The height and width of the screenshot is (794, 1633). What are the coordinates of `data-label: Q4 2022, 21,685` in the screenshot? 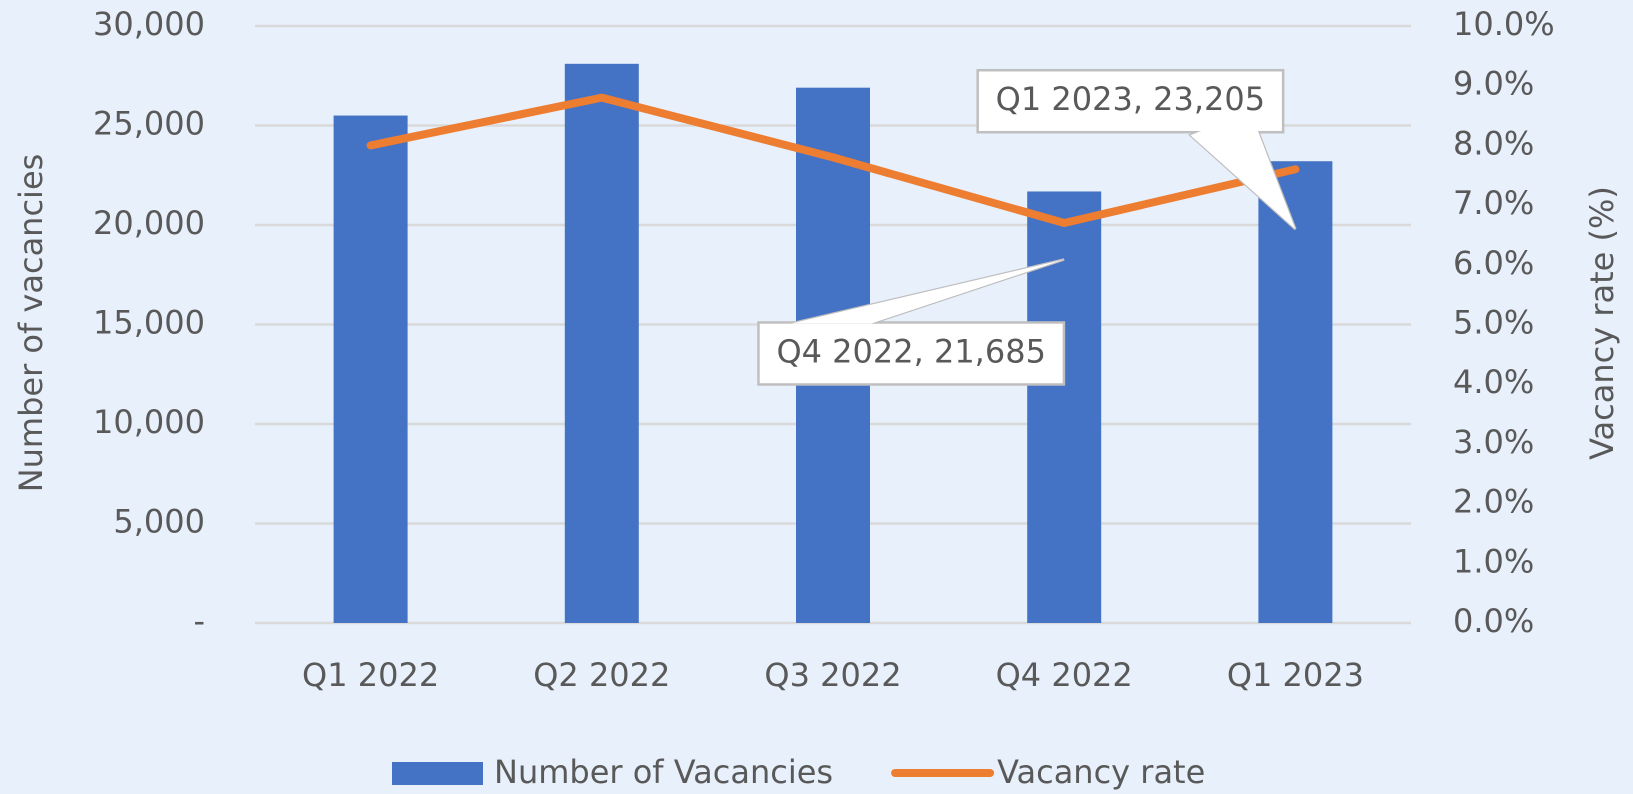 It's located at (910, 351).